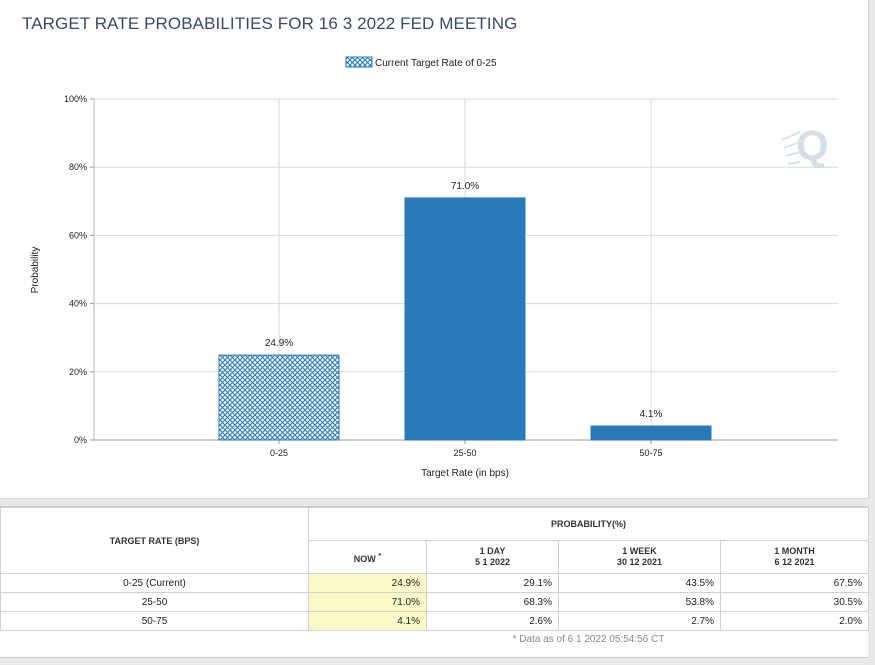 The height and width of the screenshot is (665, 875). Describe the element at coordinates (78, 372) in the screenshot. I see `y-tick-label: 20%` at that location.